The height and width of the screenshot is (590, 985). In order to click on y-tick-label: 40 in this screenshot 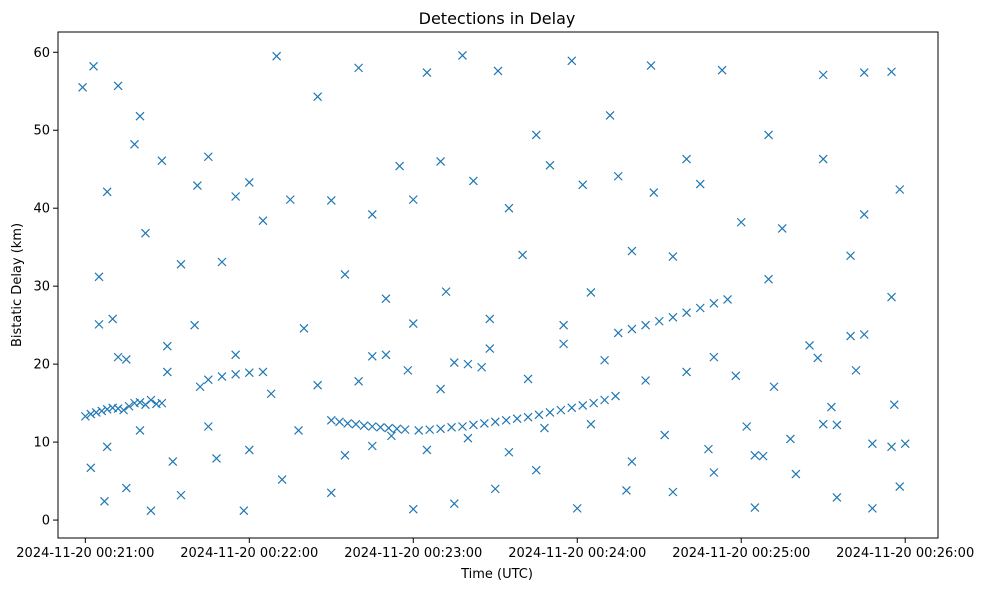, I will do `click(41, 209)`.